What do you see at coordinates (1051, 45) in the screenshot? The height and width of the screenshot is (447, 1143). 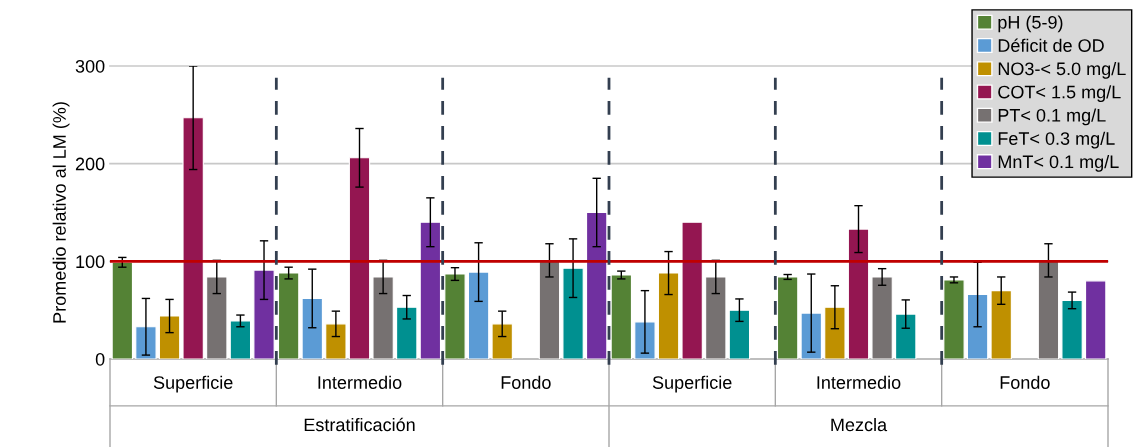 I see `legend-label: Déficit de OD` at bounding box center [1051, 45].